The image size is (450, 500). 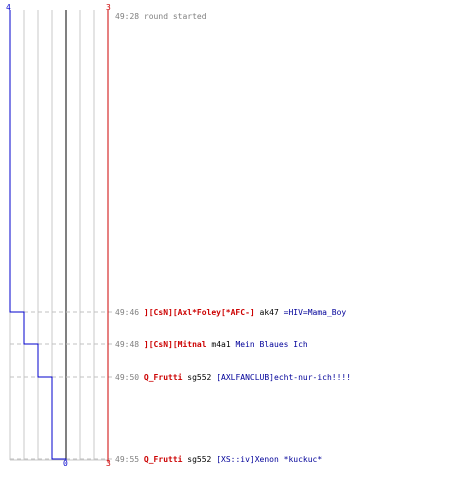 I want to click on kill-time: 49:48, so click(x=127, y=344).